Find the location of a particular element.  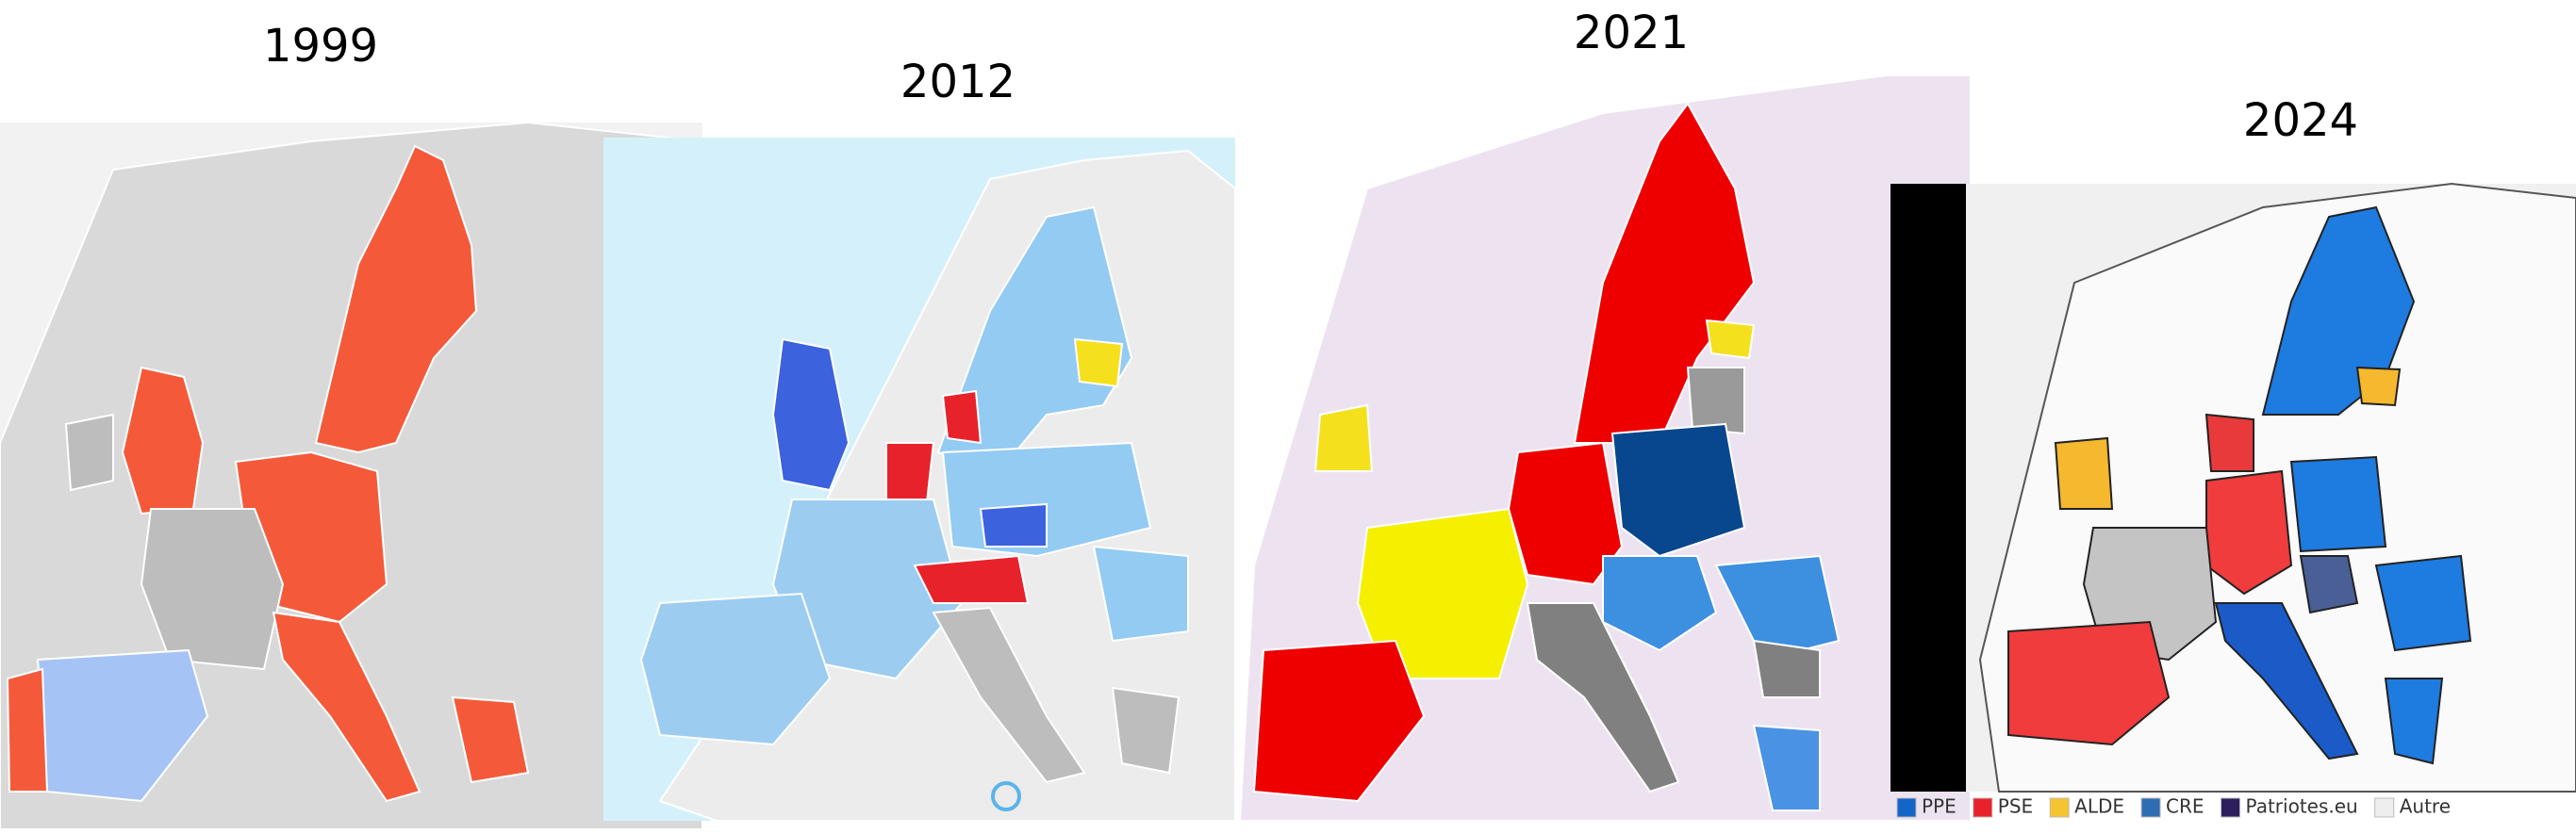

black-bar is located at coordinates (1928, 488).